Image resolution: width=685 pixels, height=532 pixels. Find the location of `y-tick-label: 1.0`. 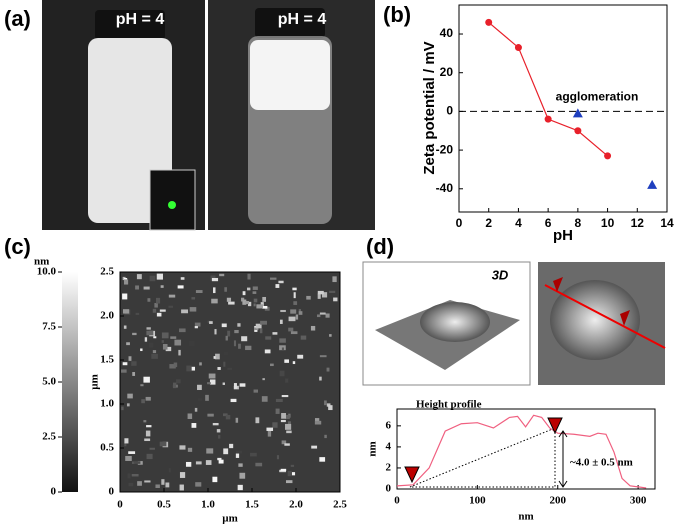

y-tick-label: 1.0 is located at coordinates (107, 404).